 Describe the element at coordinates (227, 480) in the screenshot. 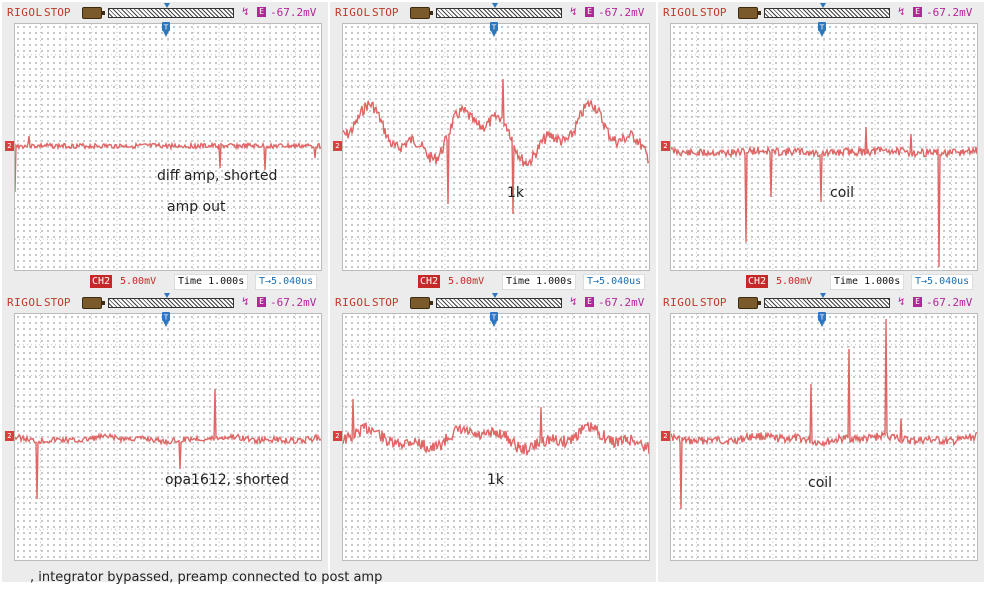

I see `panel-caption: opa1612, shorted` at that location.